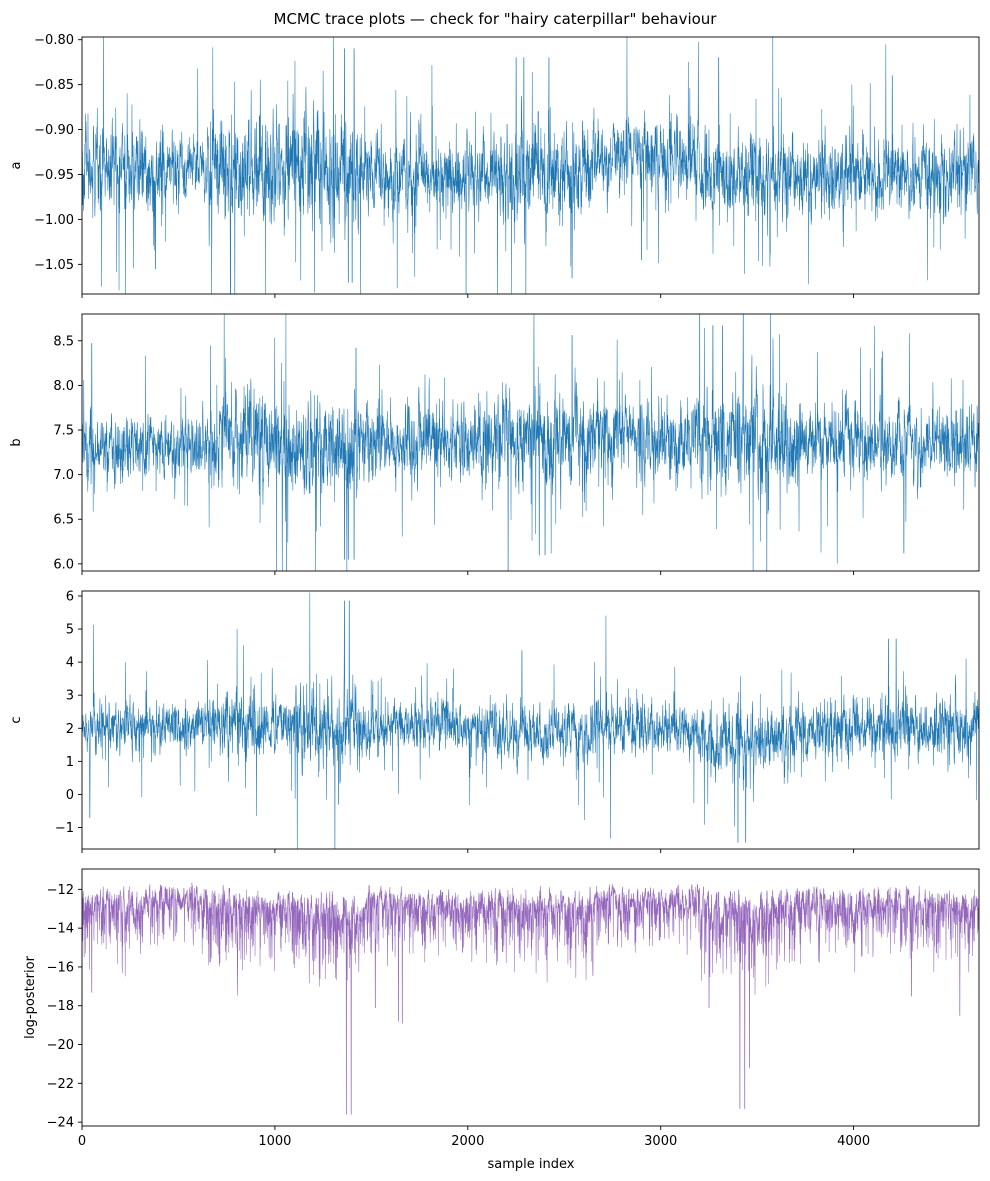  Describe the element at coordinates (70, 696) in the screenshot. I see `y-tick-label: 3` at that location.